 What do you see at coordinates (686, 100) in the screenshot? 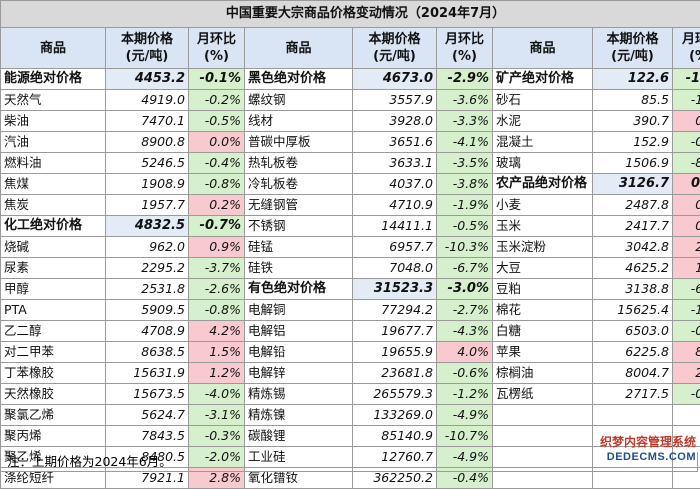
I see `commodity-mom-change: -1.5%` at bounding box center [686, 100].